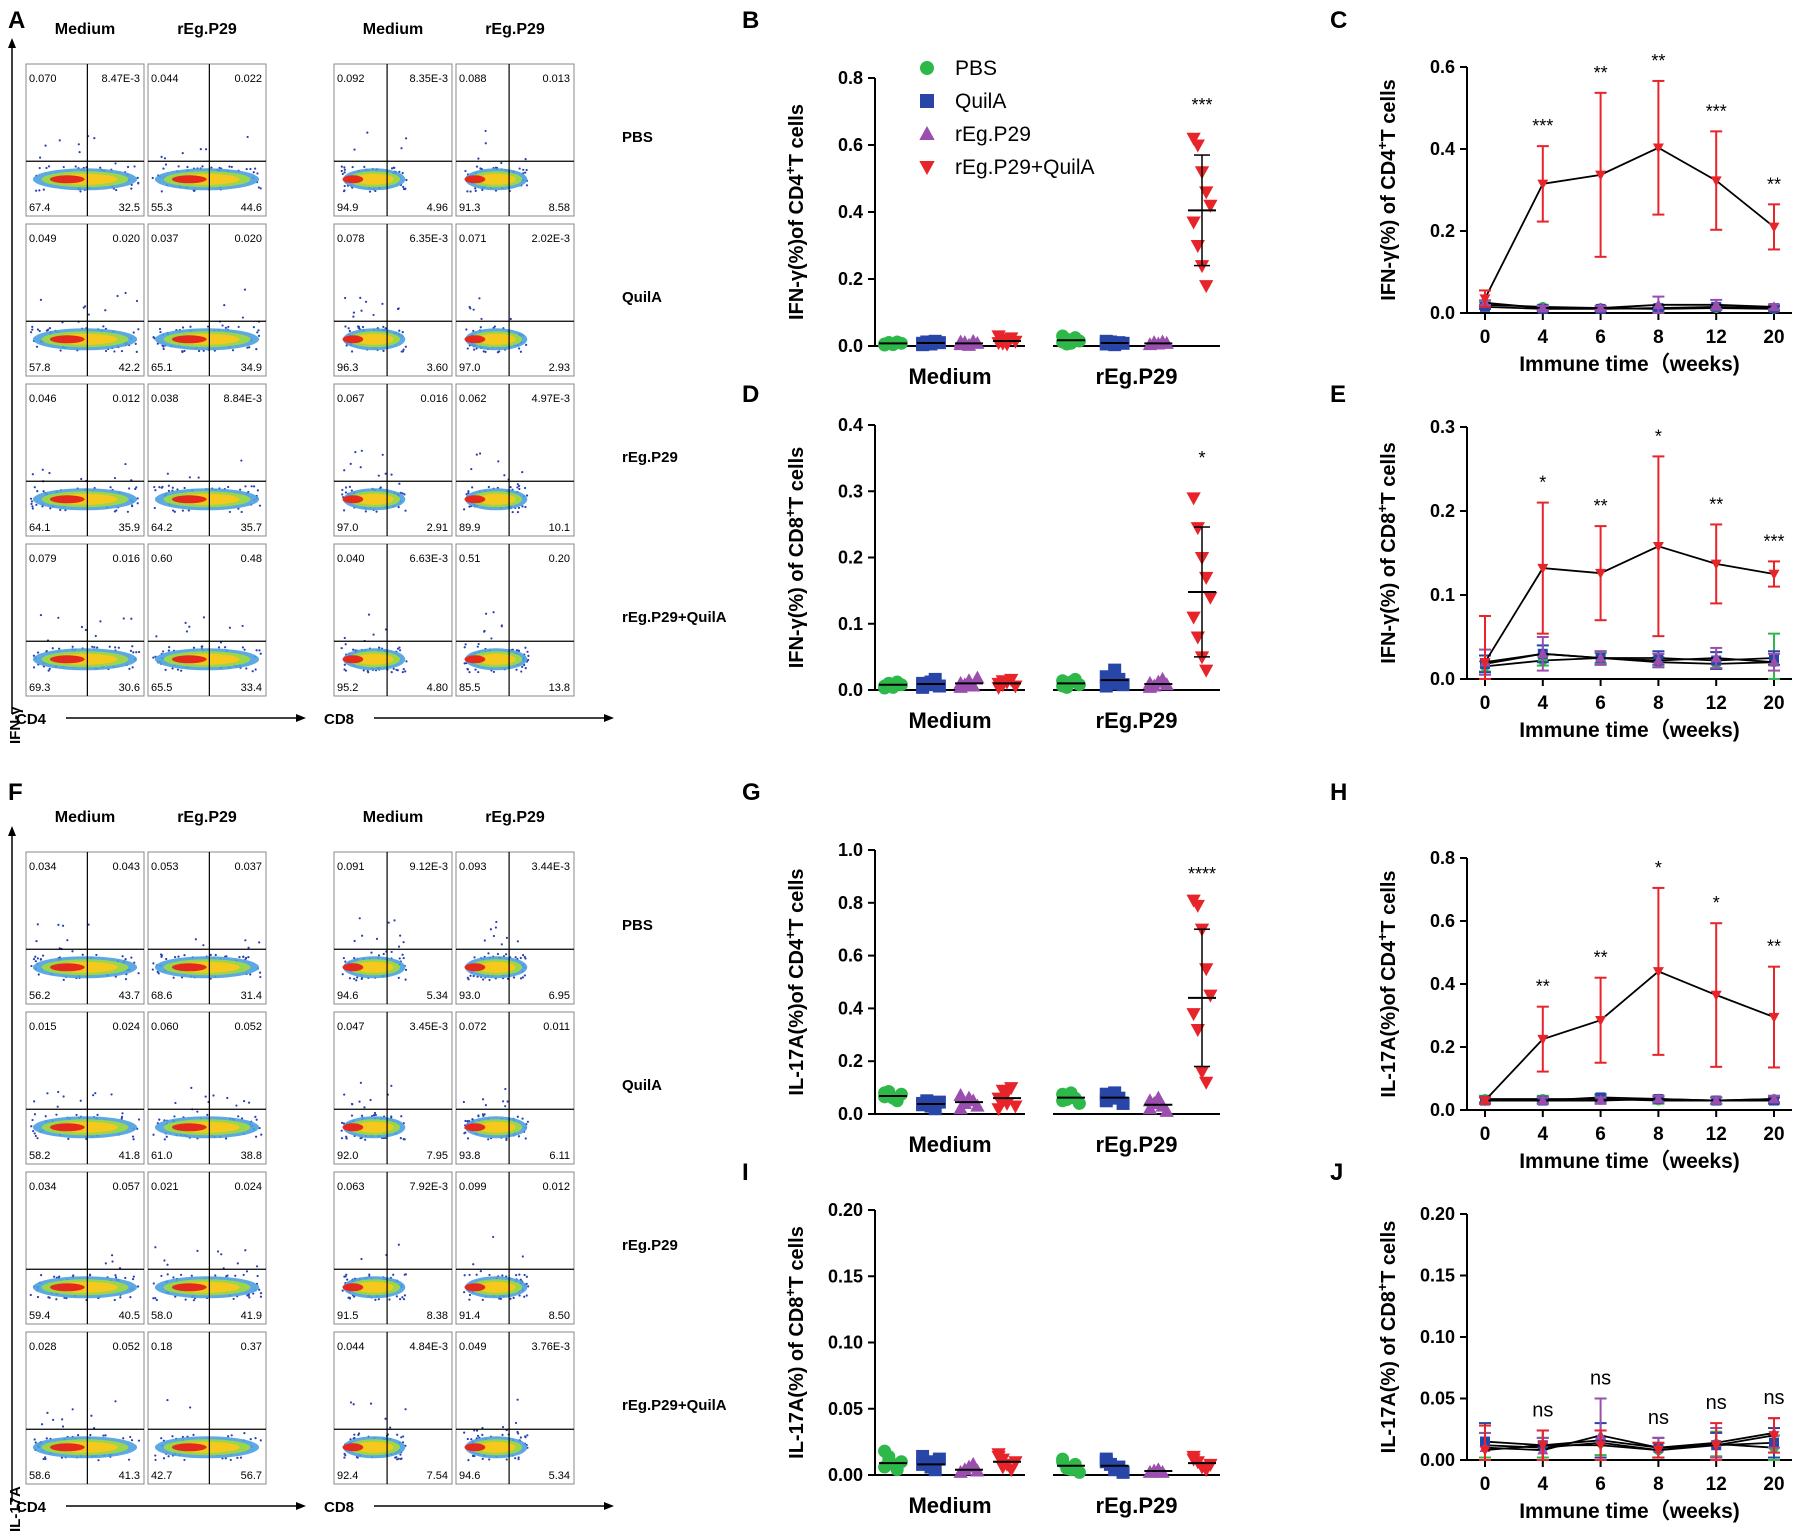 The width and height of the screenshot is (1813, 1531). I want to click on legend-label: PBS, so click(976, 68).